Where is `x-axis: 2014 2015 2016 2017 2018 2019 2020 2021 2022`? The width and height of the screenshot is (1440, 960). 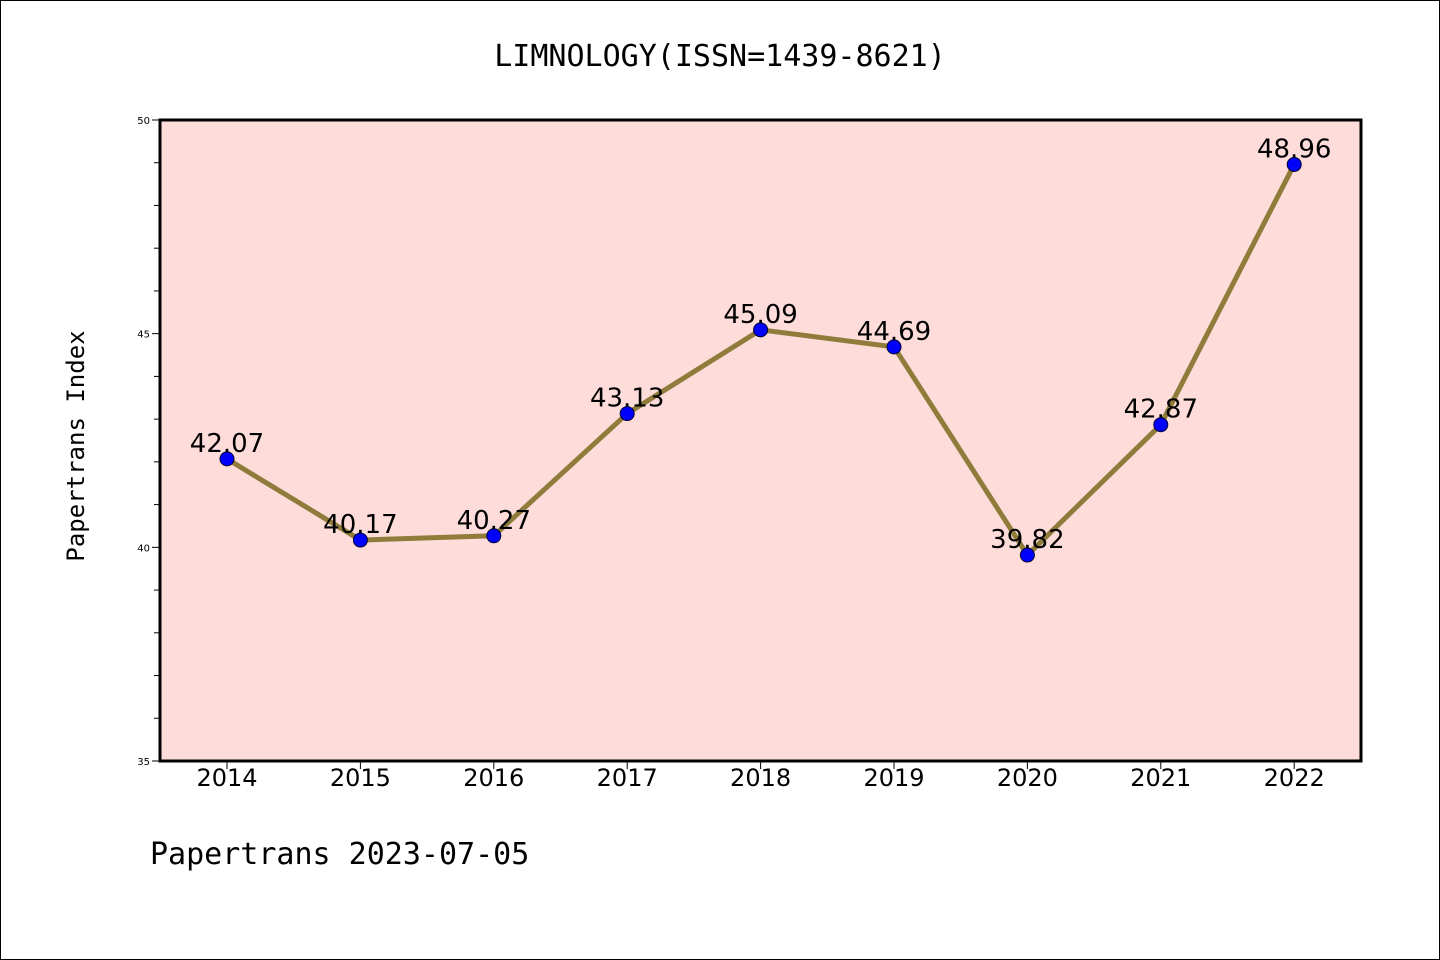
x-axis: 2014 2015 2016 2017 2018 2019 2020 2021 2022 is located at coordinates (760, 776).